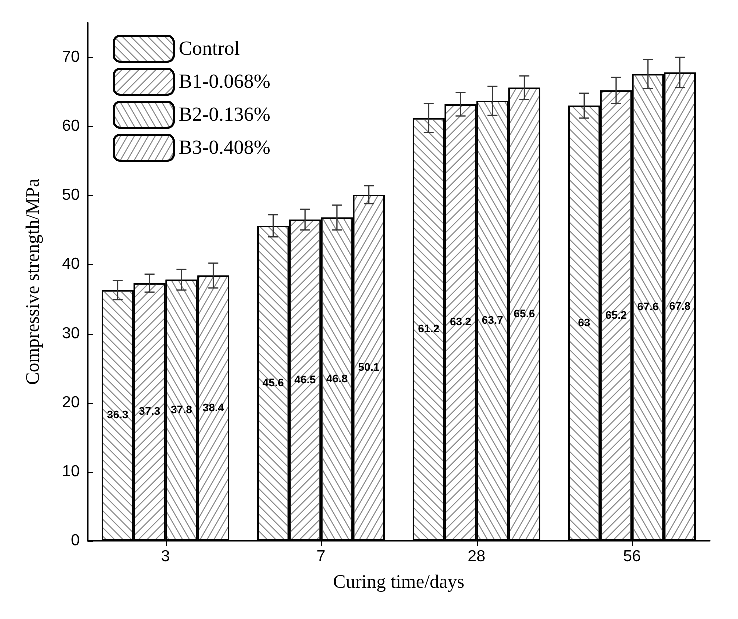 This screenshot has height=619, width=738. I want to click on data-label: 46.5, so click(305, 380).